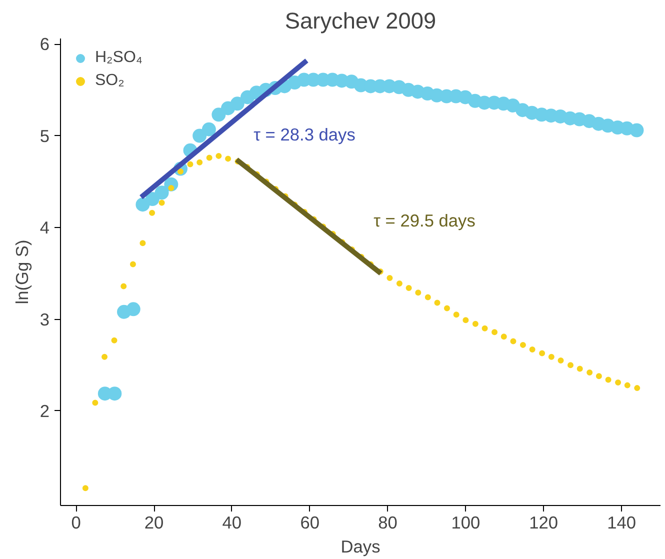 This screenshot has width=665, height=559. What do you see at coordinates (109, 81) in the screenshot?
I see `legend-label: SO₂` at bounding box center [109, 81].